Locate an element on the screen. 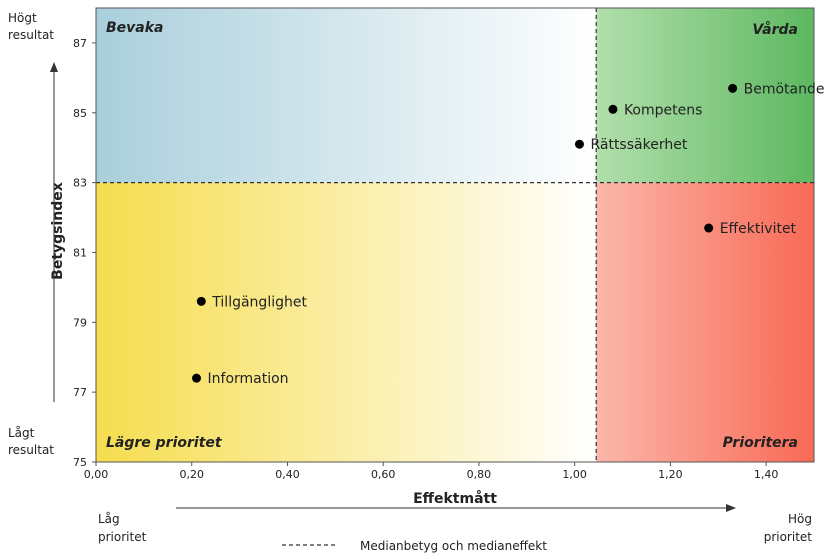 This screenshot has height=559, width=826. x-tick-label: 1,00 is located at coordinates (574, 474).